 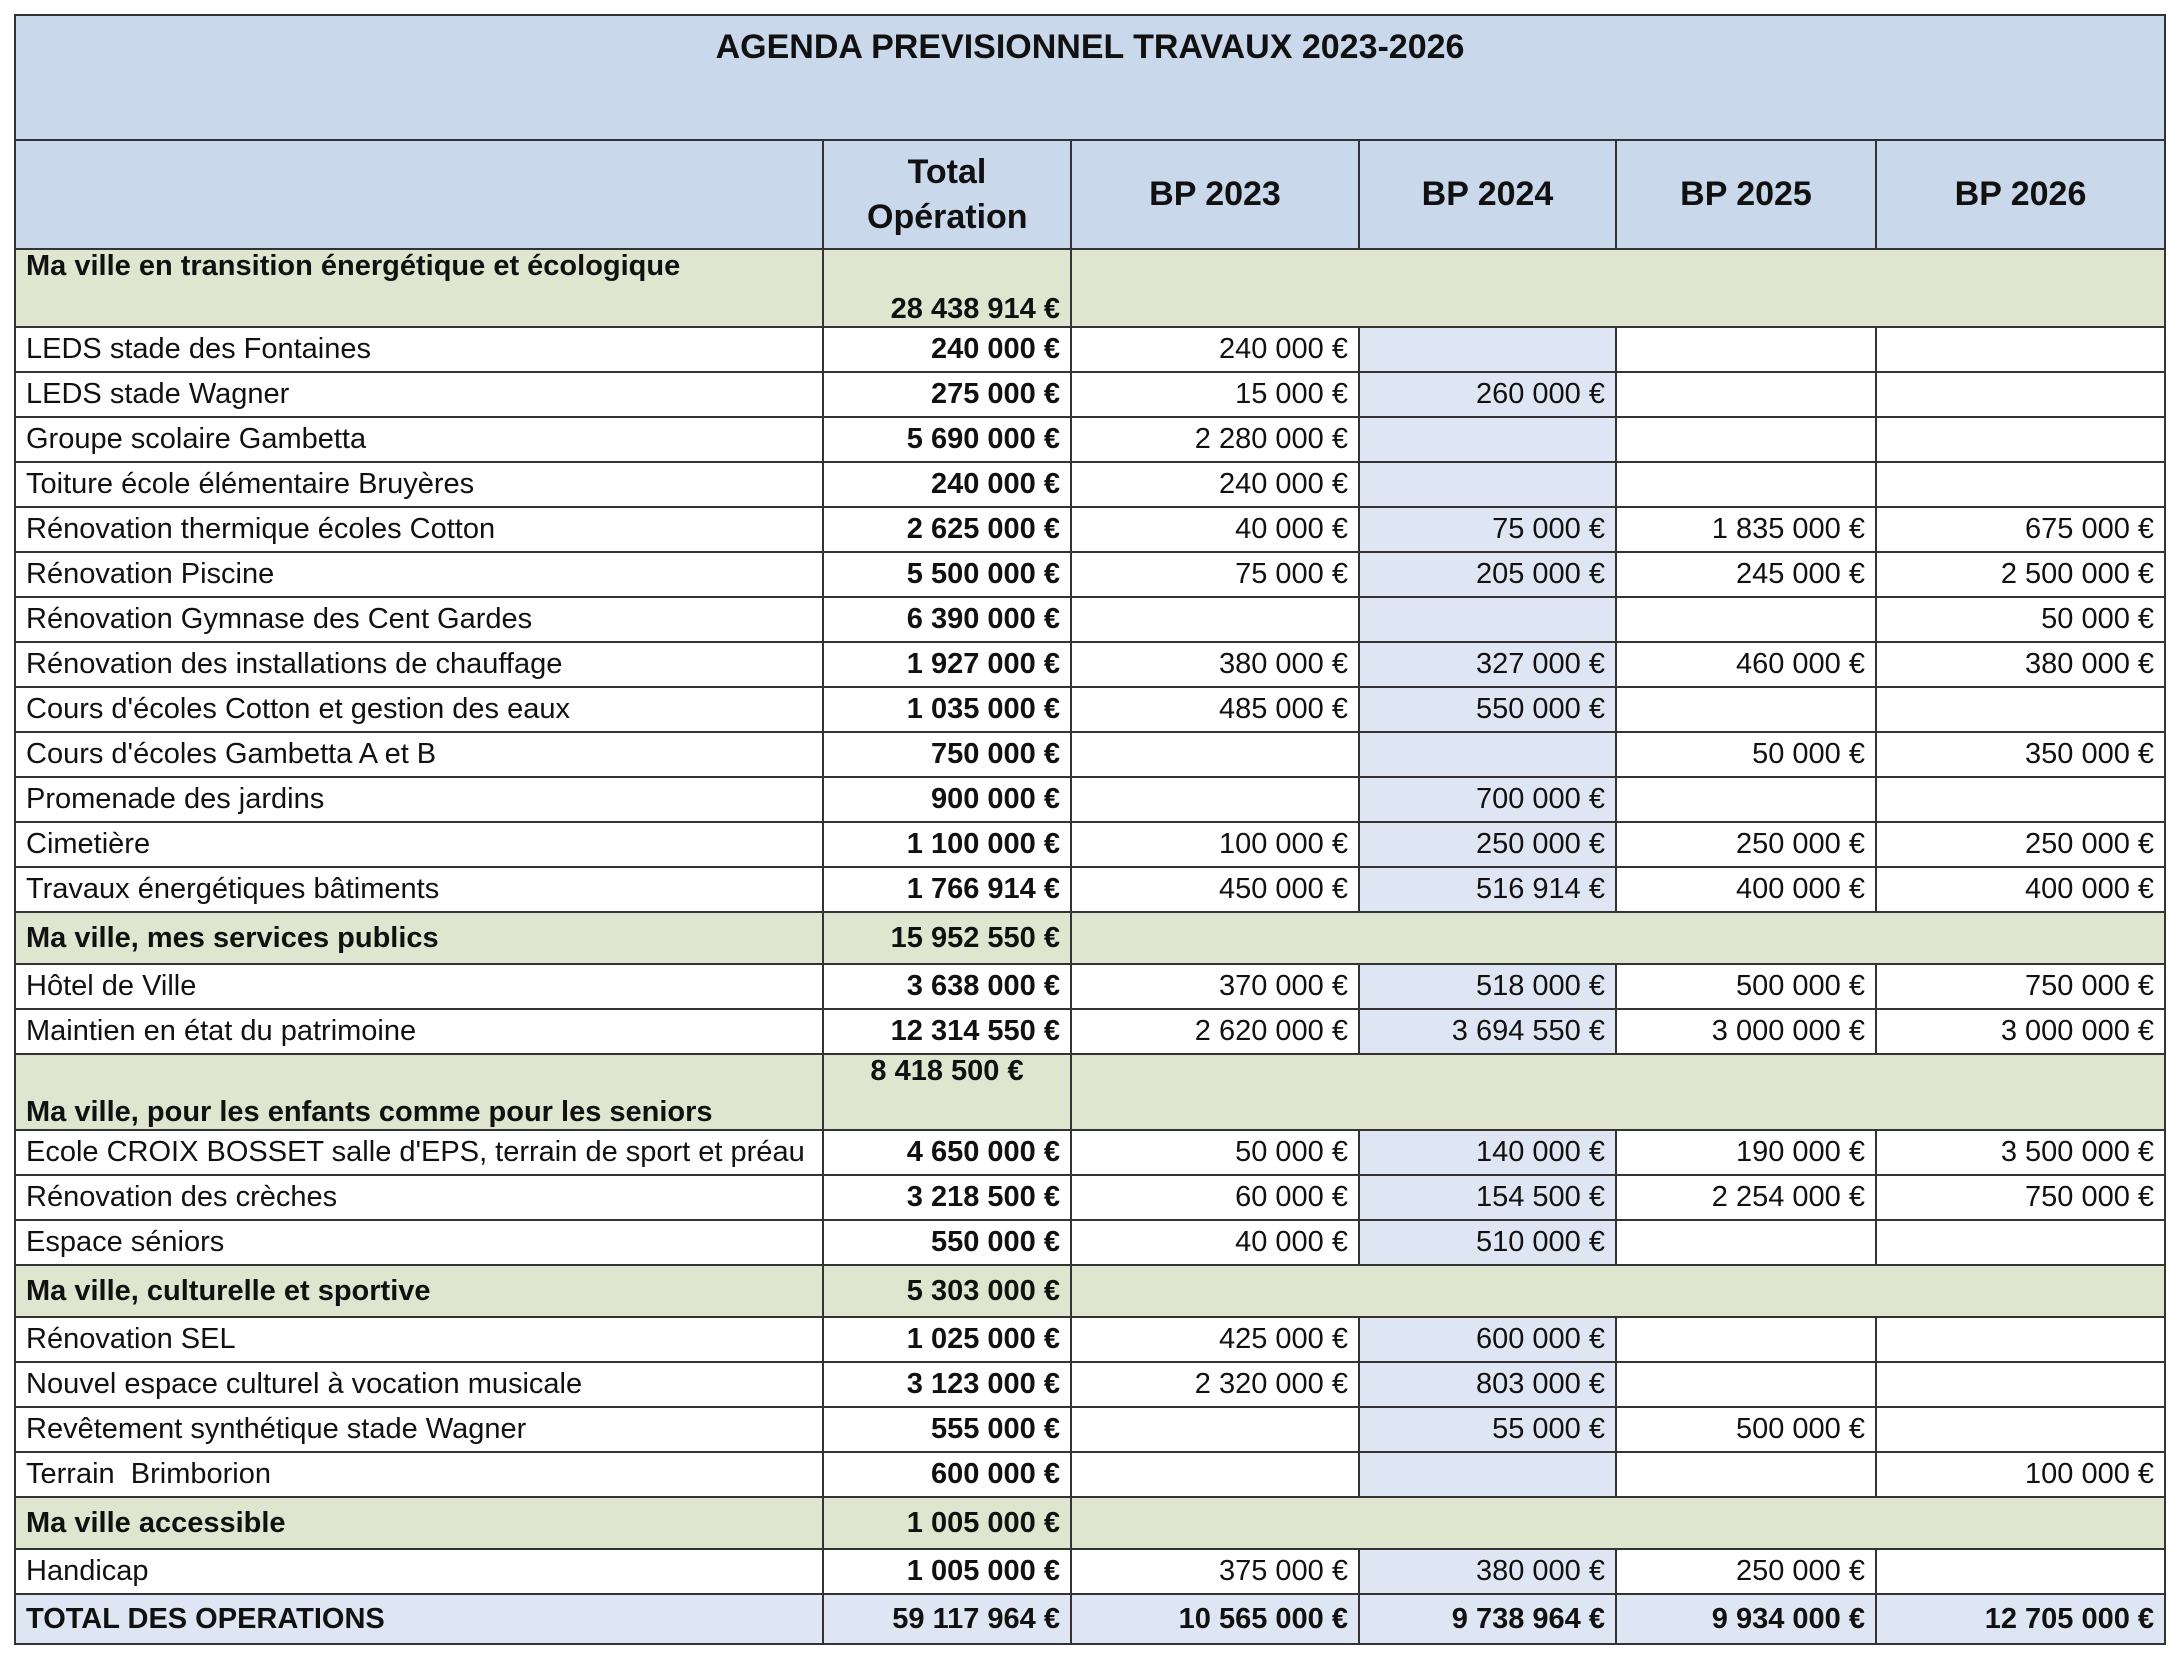 What do you see at coordinates (947, 288) in the screenshot?
I see `section-total: 28 438 914 €` at bounding box center [947, 288].